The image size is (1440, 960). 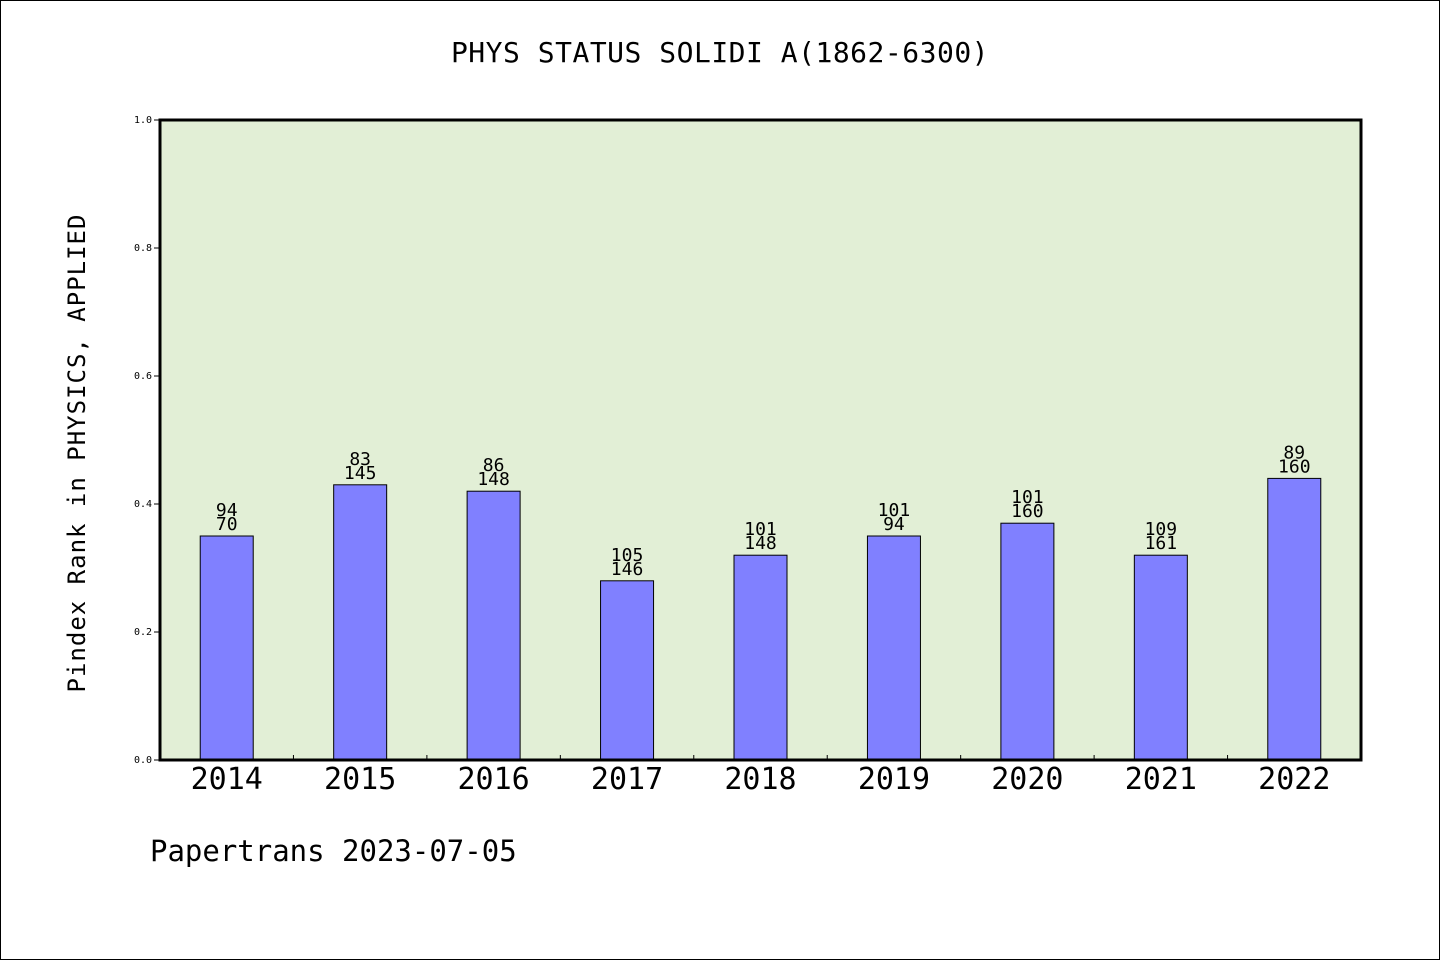 What do you see at coordinates (627, 555) in the screenshot?
I see `bar-label-top: 105` at bounding box center [627, 555].